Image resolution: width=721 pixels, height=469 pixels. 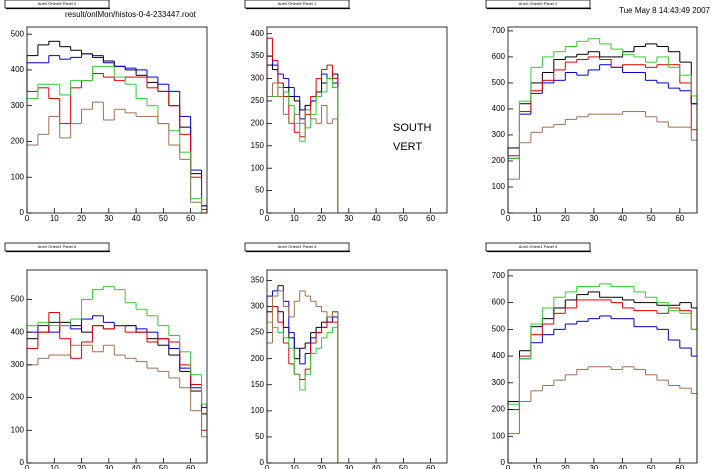 I want to click on panel-title: Arm0 Orient0 Panel 1, so click(x=297, y=3).